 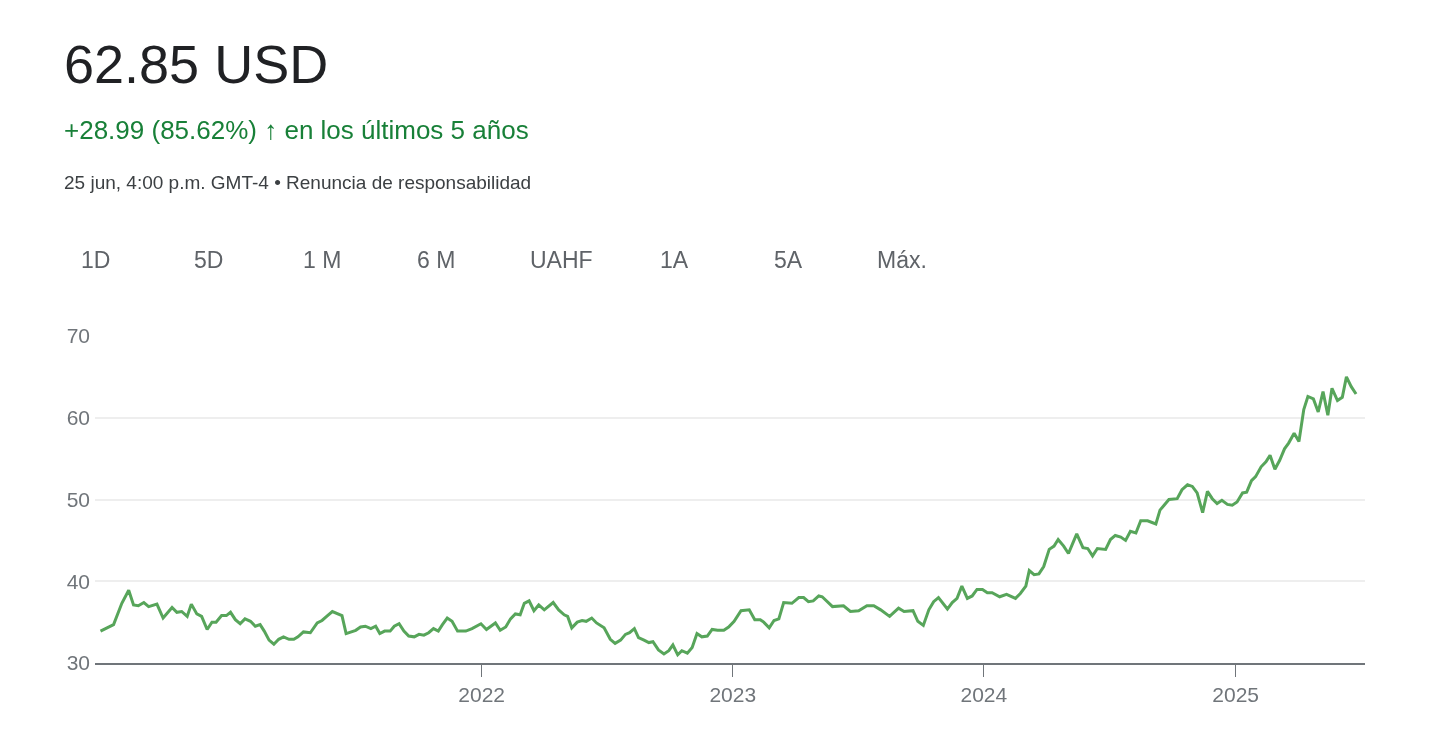 What do you see at coordinates (1236, 695) in the screenshot?
I see `x-tick-label: 2025` at bounding box center [1236, 695].